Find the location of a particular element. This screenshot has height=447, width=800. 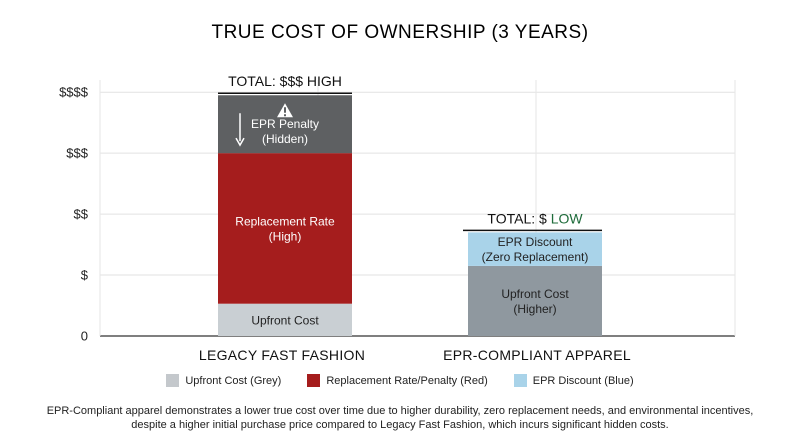

bar-segment-replacement-rate is located at coordinates (285, 228).